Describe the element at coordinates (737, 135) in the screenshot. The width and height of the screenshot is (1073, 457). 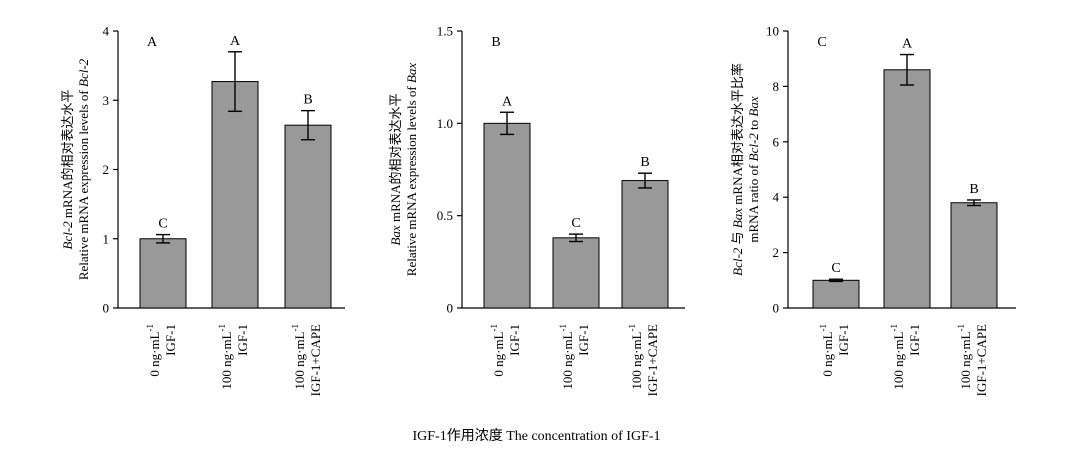
I see `y-label-part: mRNA相对表达水平比率` at that location.